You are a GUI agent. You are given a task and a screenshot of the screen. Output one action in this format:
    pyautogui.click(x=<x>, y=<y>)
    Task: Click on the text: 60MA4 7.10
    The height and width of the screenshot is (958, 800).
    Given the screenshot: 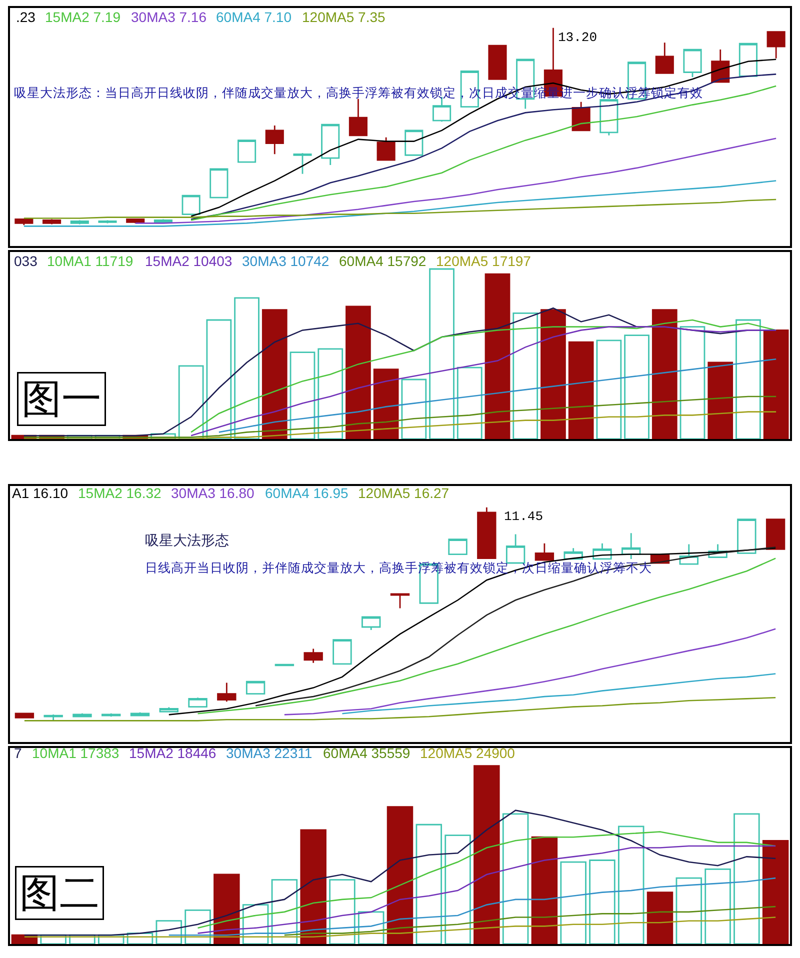 What is the action you would take?
    pyautogui.click(x=254, y=17)
    